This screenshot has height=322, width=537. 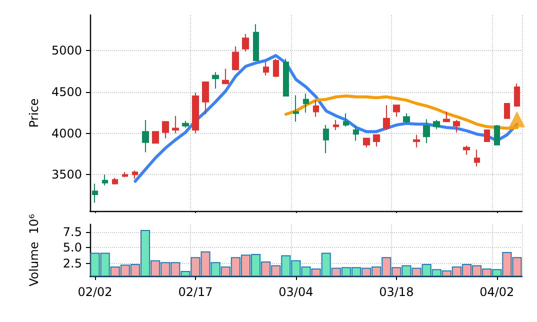 I want to click on x-tick-label: 03/04, so click(x=296, y=292).